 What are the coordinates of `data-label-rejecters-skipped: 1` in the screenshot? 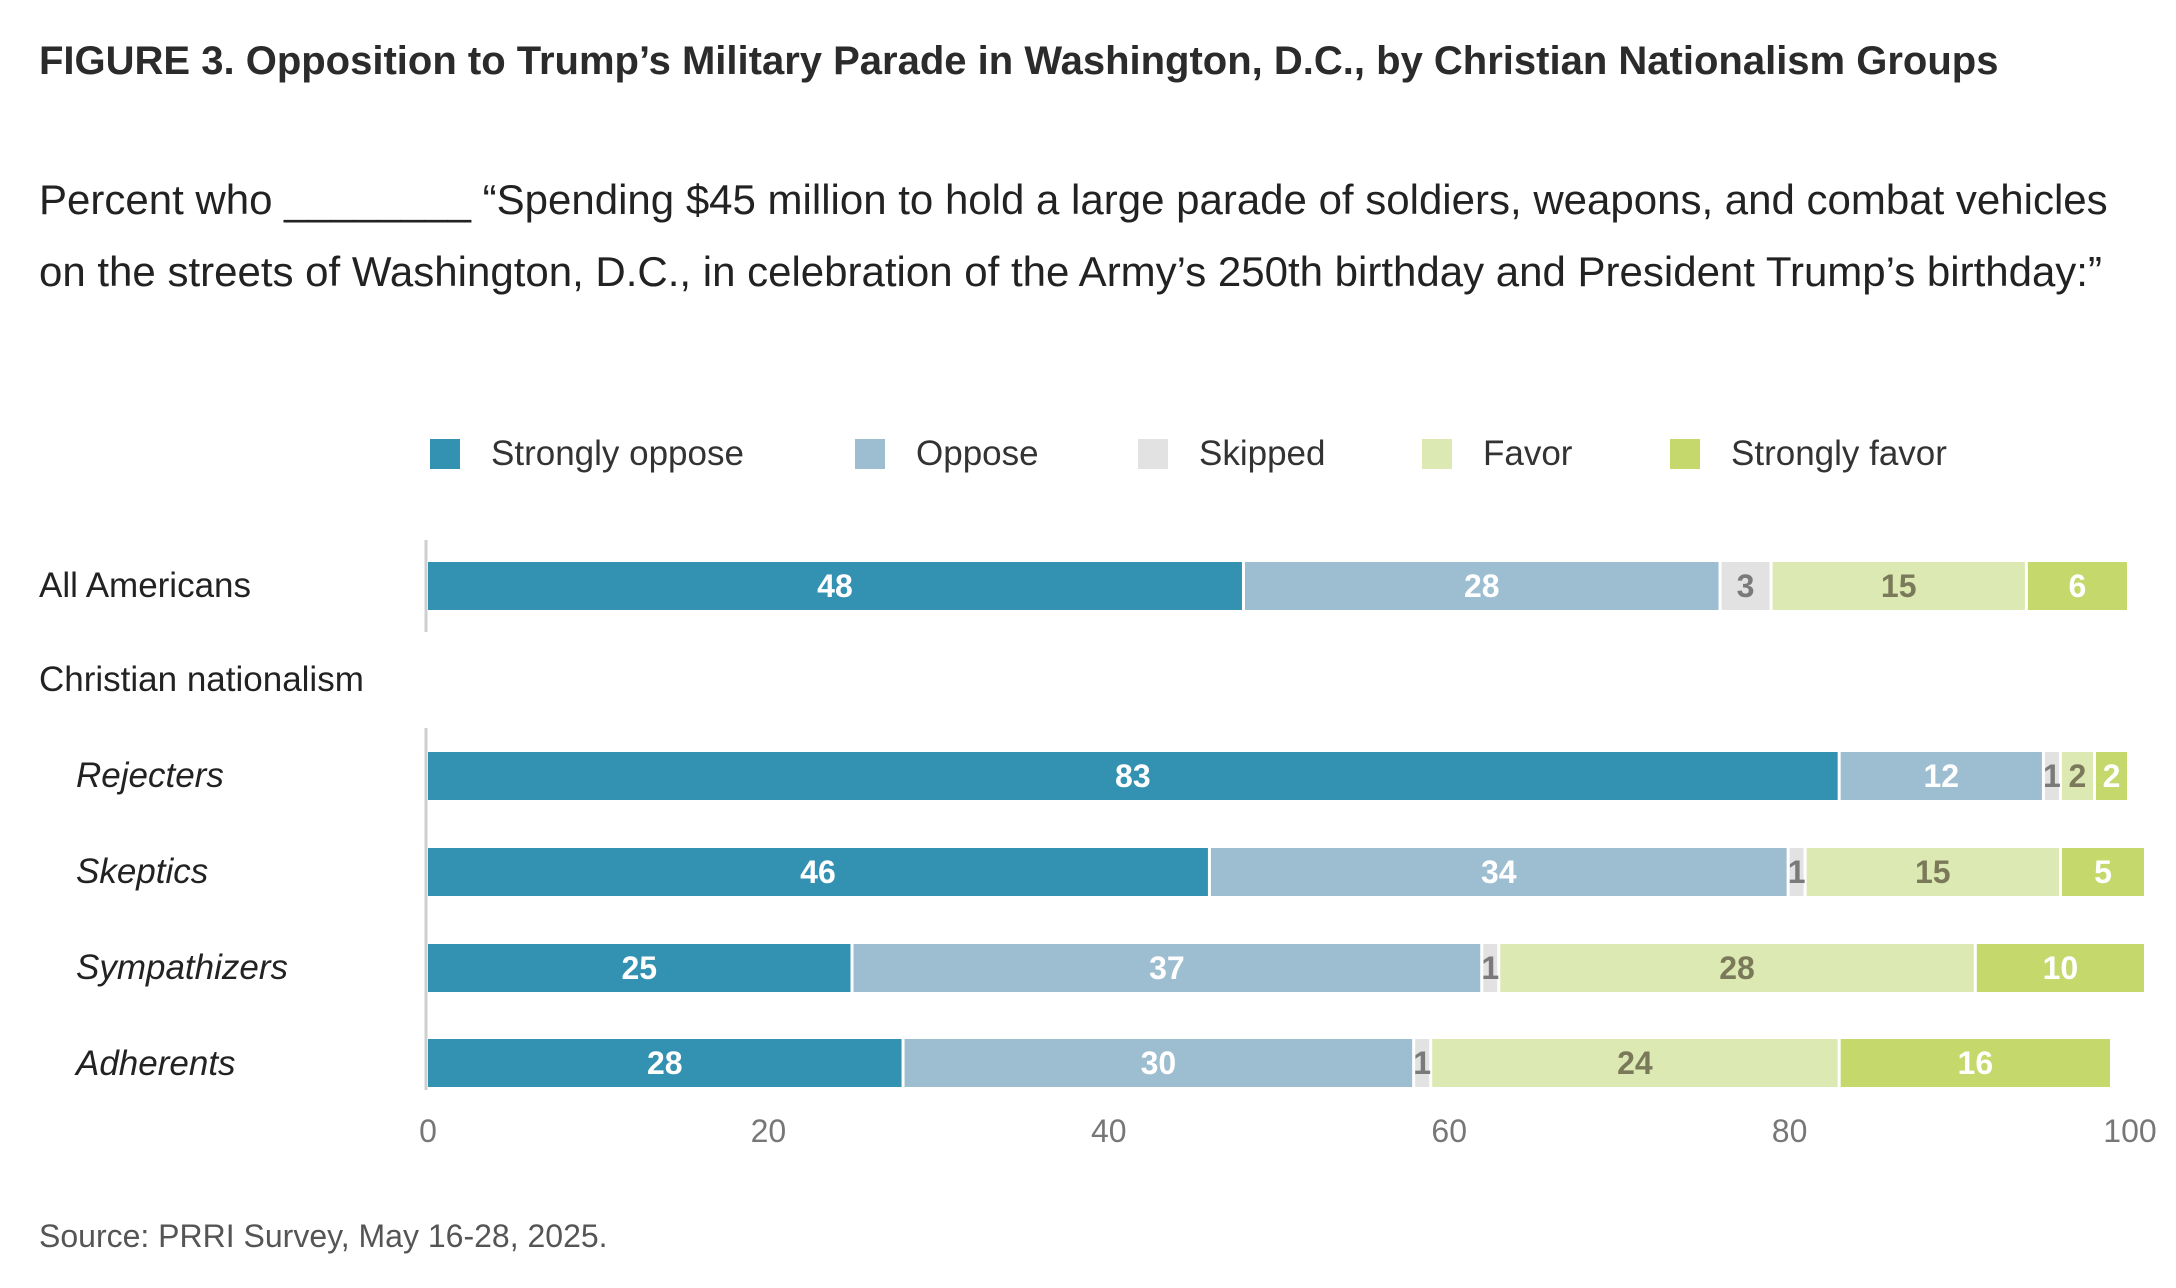 It's located at (2052, 776).